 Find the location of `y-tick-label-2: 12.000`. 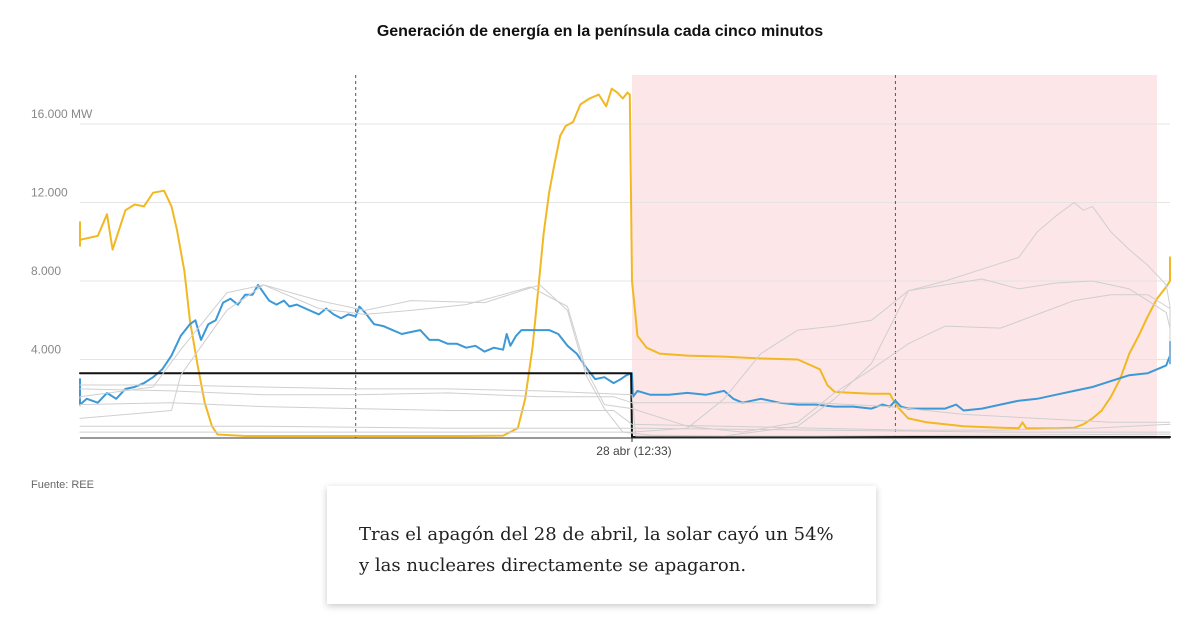

y-tick-label-2: 12.000 is located at coordinates (49, 193).